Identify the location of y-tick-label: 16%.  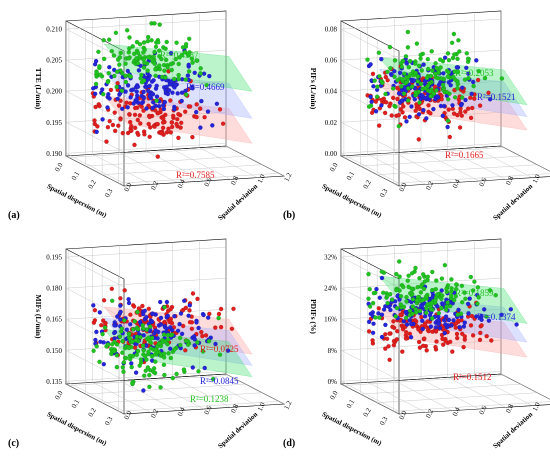
(330, 320).